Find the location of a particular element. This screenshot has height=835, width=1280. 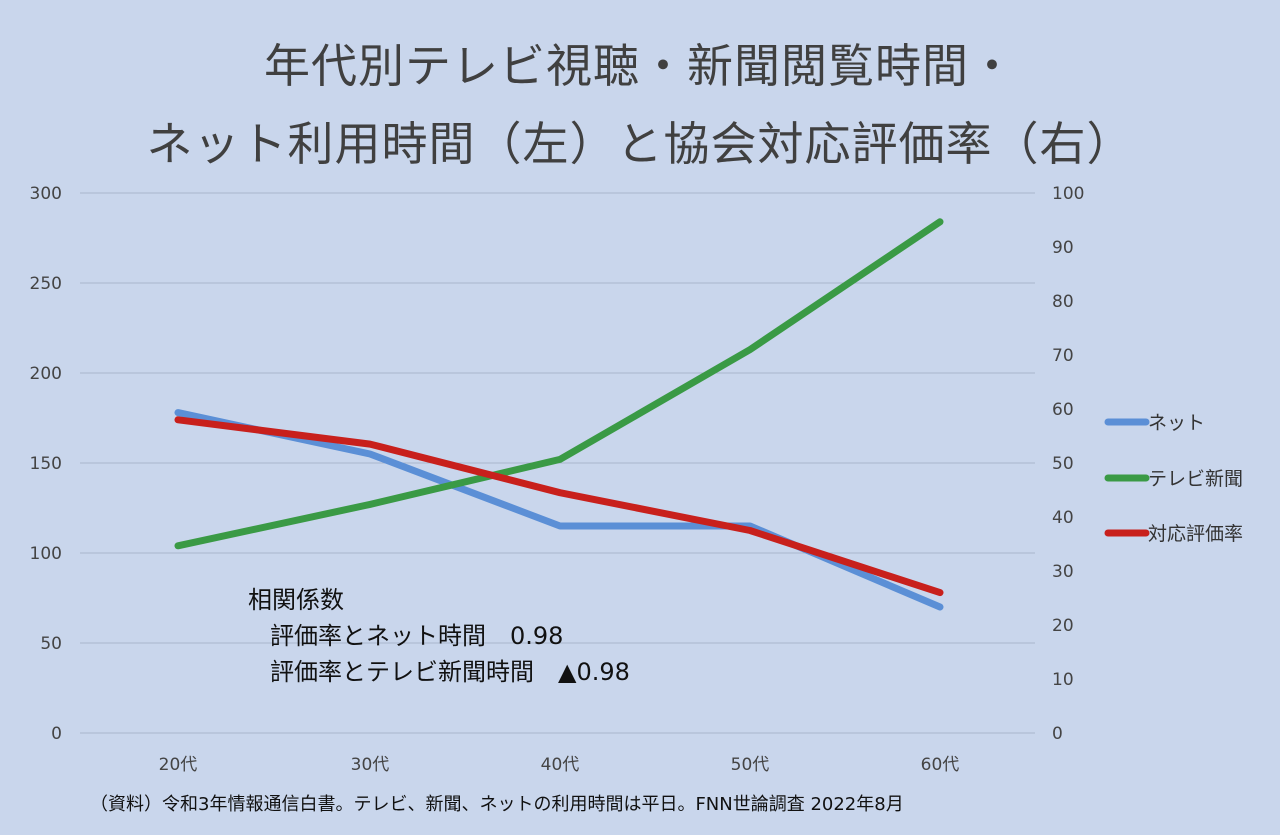

correlation-heading: 相関係数 is located at coordinates (296, 600).